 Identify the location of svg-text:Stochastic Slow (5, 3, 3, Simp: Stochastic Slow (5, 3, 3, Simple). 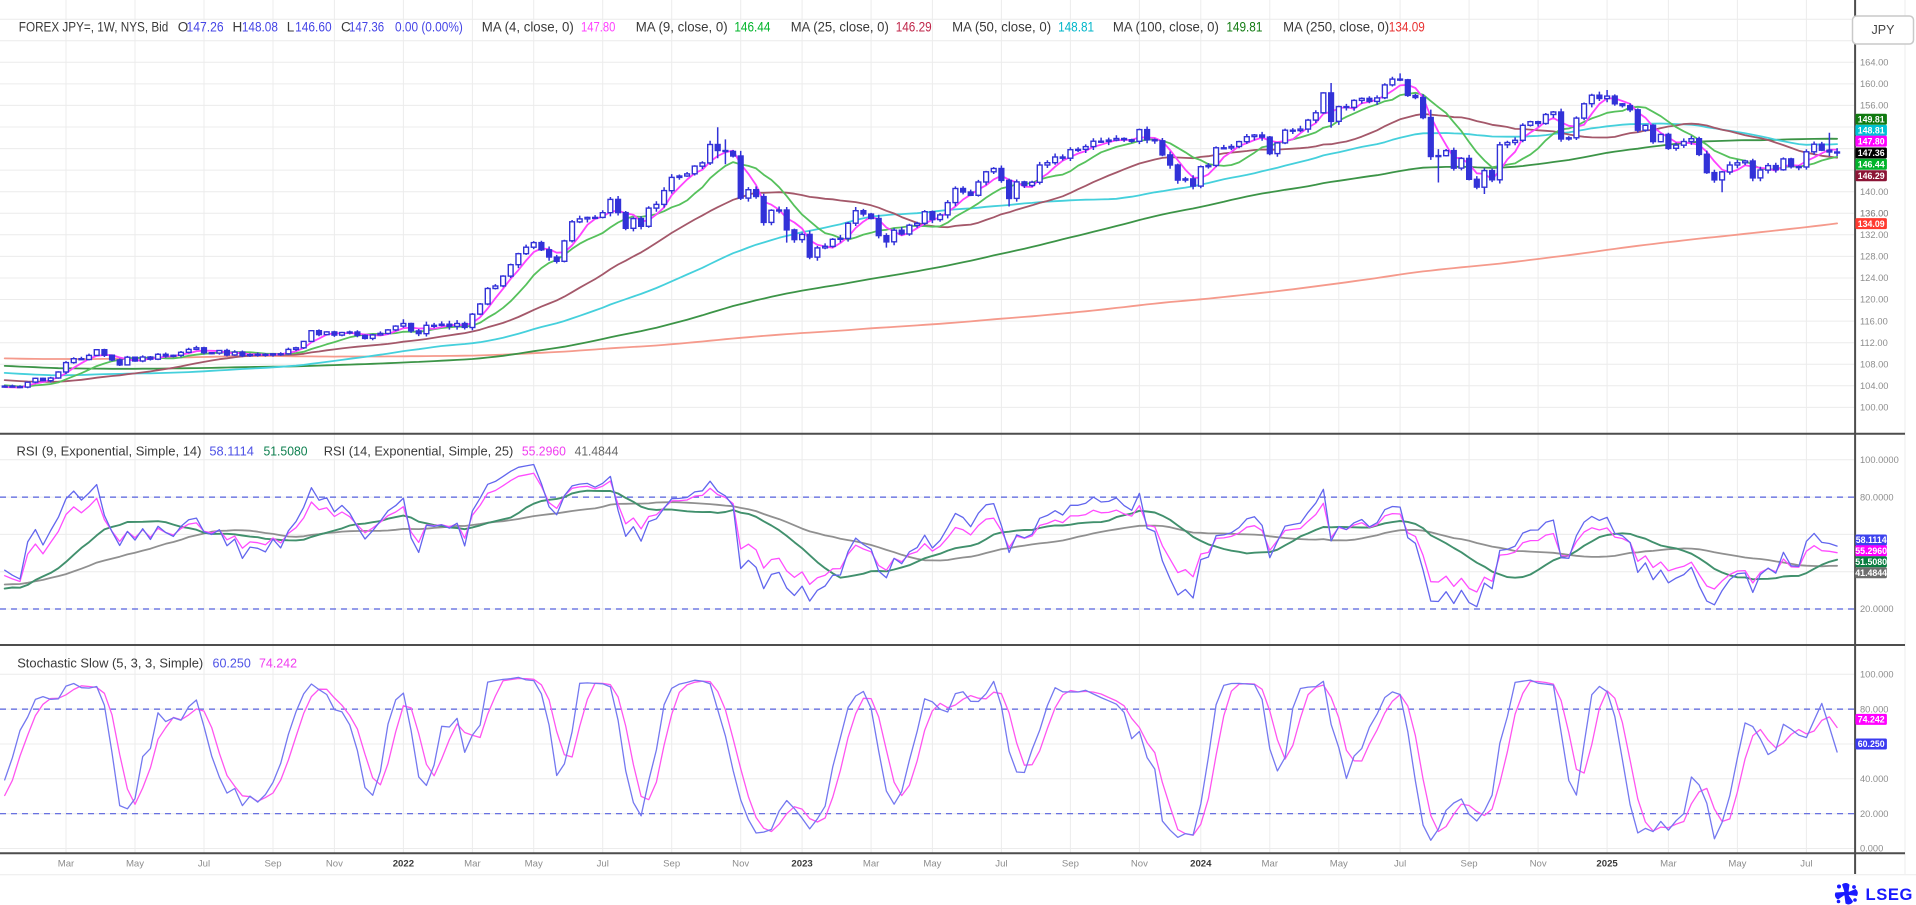
(110, 662).